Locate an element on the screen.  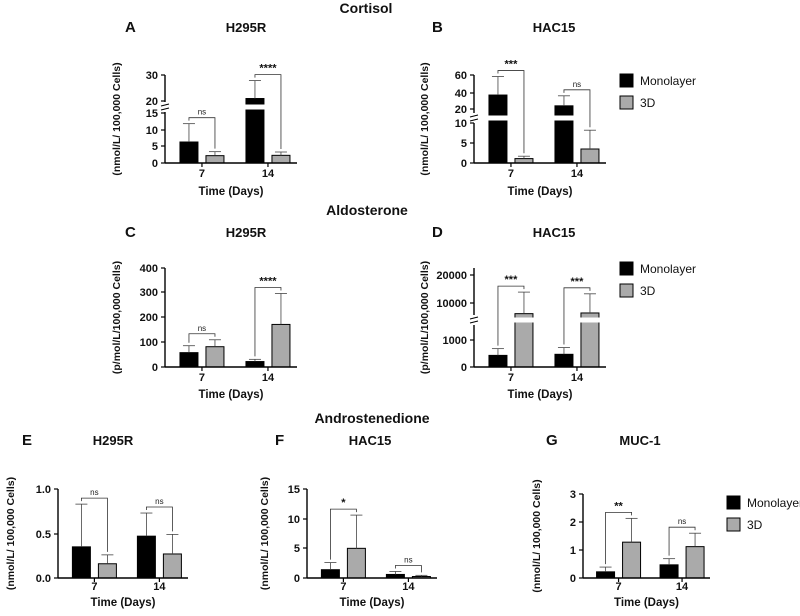
y-tick-label: 60 is located at coordinates (461, 76).